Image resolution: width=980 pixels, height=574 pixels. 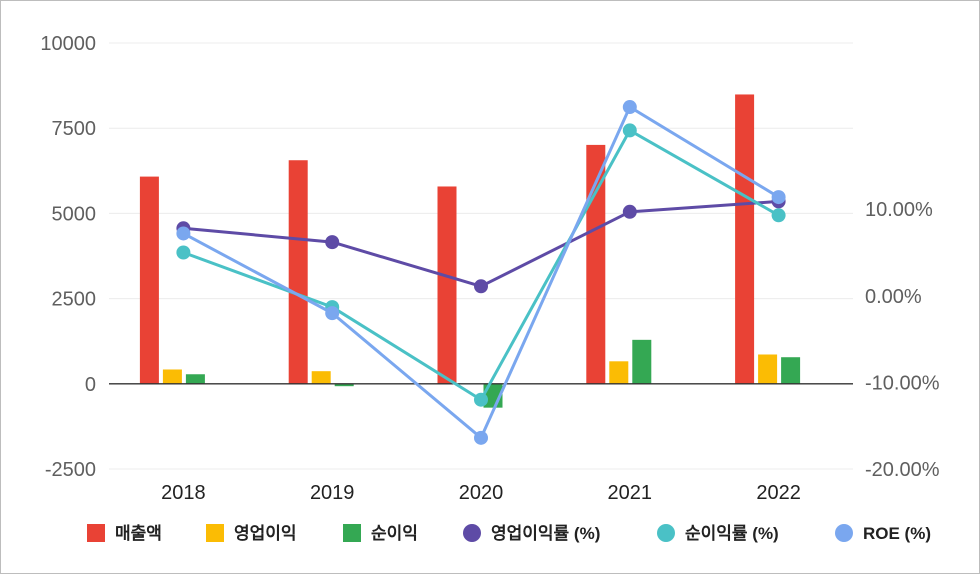 What do you see at coordinates (778, 197) in the screenshot?
I see `point-3-2022` at bounding box center [778, 197].